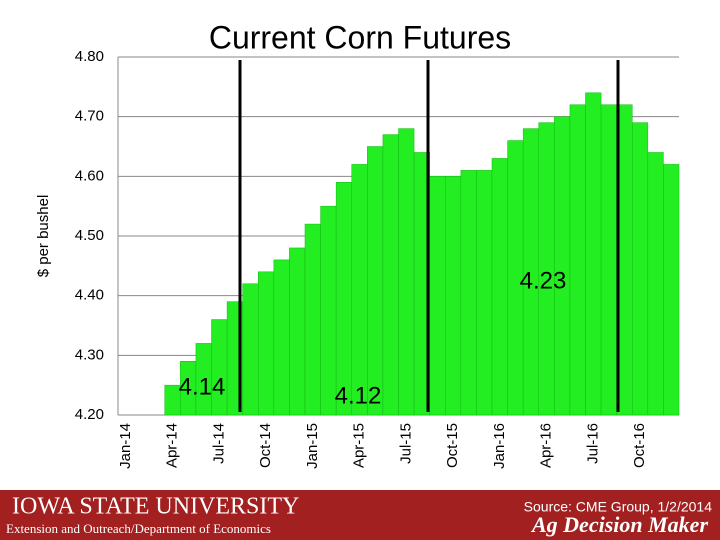 The height and width of the screenshot is (540, 720). Describe the element at coordinates (639, 445) in the screenshot. I see `x-tick-label: Oct-16` at that location.